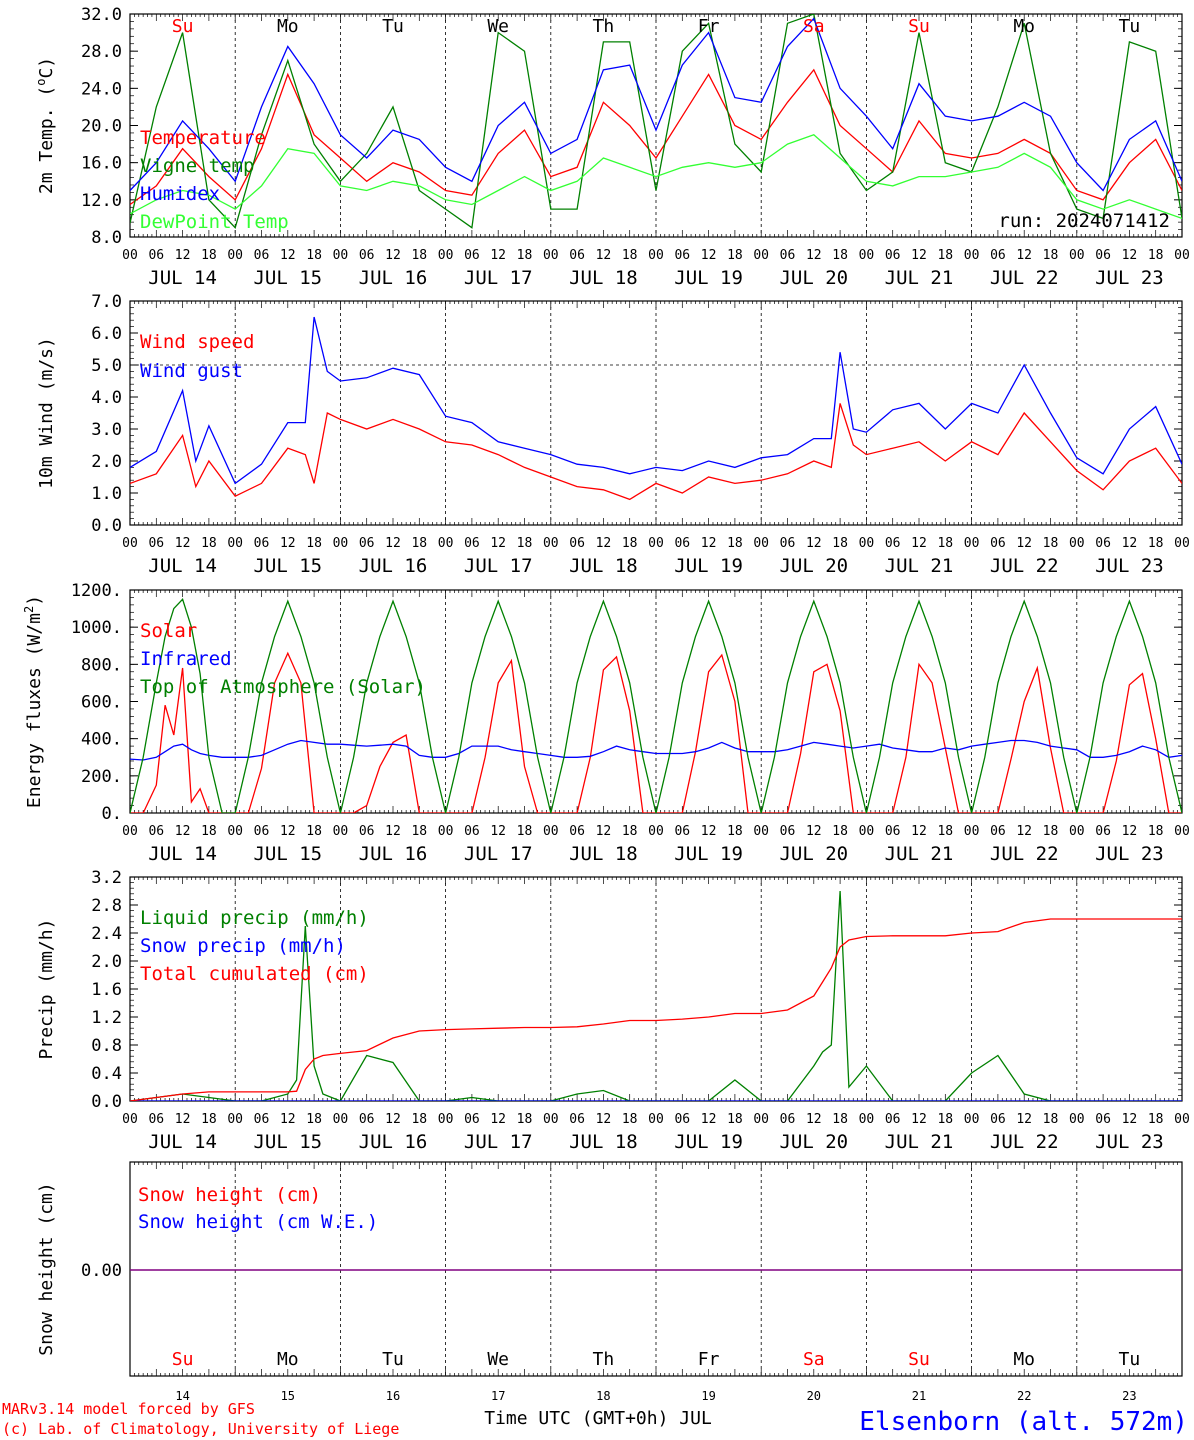 This screenshot has height=1440, width=1194. I want to click on date-label: JUL 16, so click(393, 566).